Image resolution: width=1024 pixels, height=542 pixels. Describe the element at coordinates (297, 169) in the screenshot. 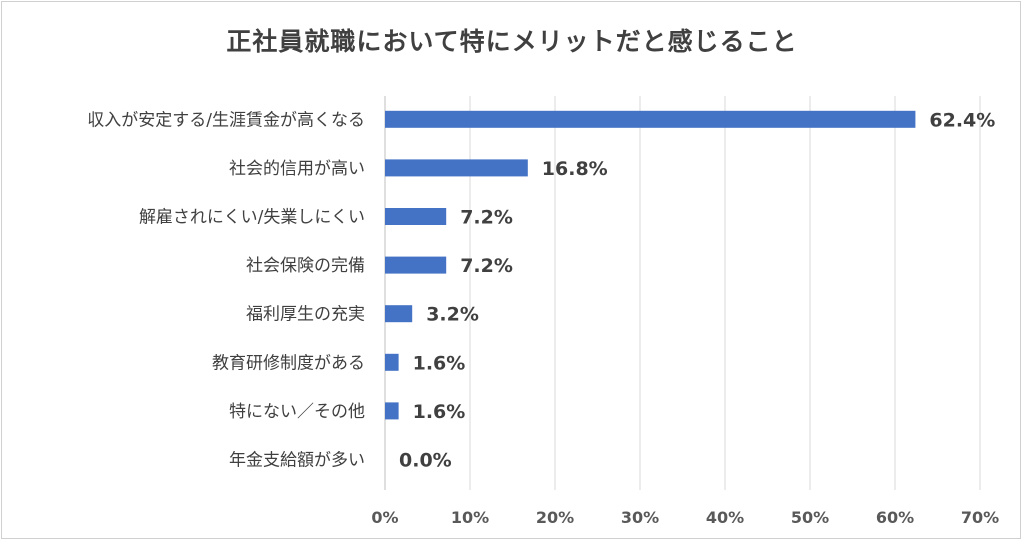

I see `category-label: 社会的信用が高い` at that location.